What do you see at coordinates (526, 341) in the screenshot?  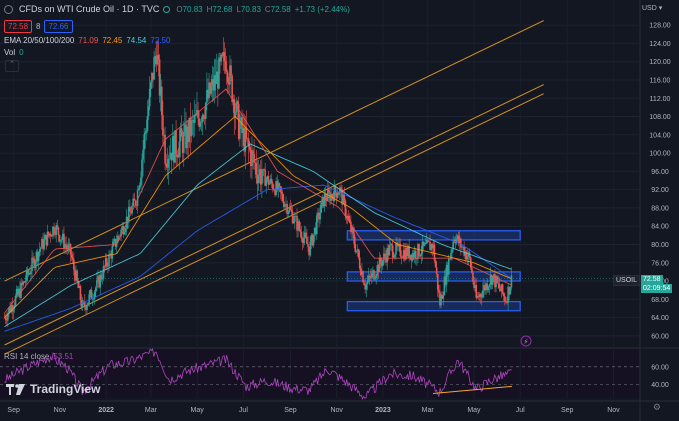 I see `lightning-icon` at bounding box center [526, 341].